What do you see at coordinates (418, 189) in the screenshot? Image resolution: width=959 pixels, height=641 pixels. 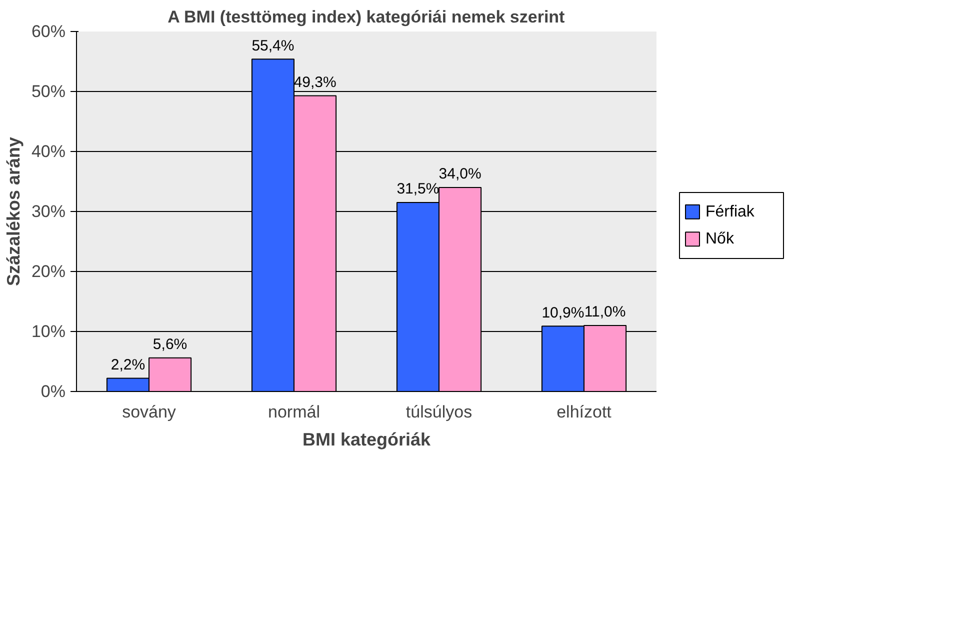 I see `data-label: 31,5%` at bounding box center [418, 189].